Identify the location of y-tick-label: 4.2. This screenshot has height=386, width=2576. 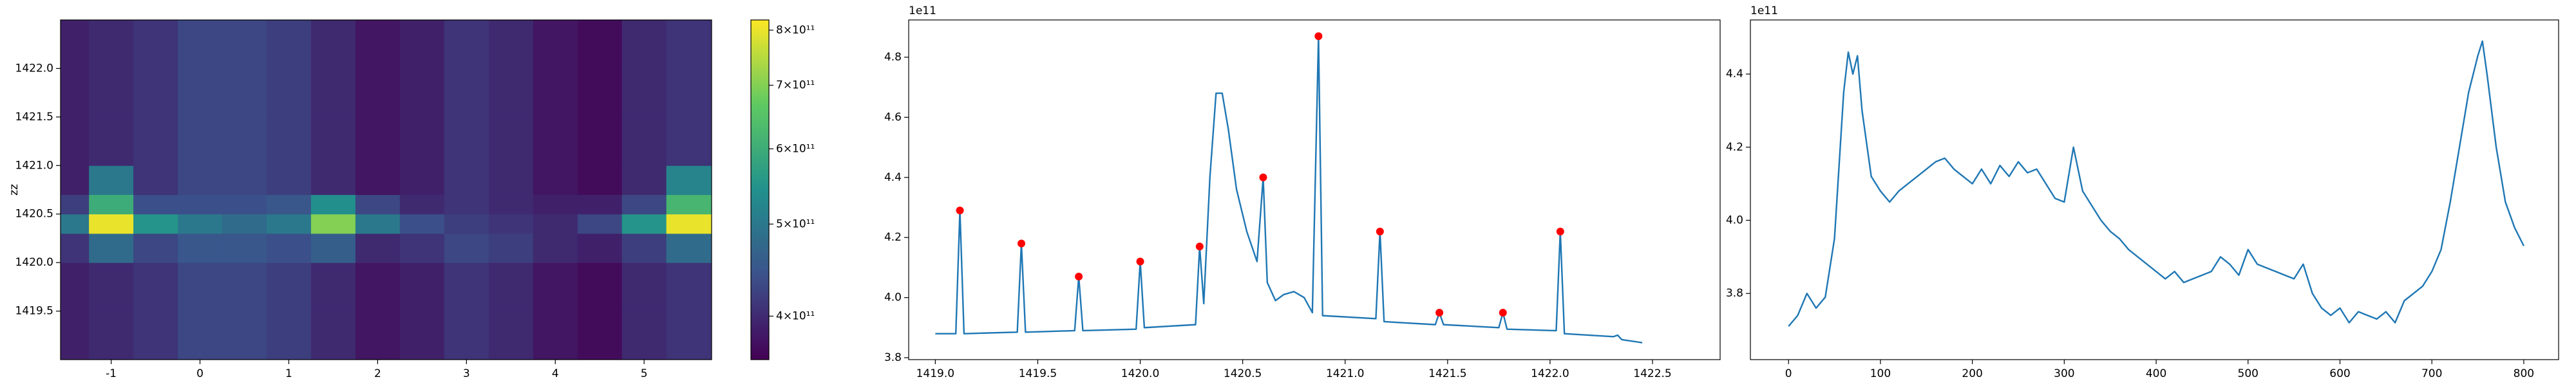
(893, 237).